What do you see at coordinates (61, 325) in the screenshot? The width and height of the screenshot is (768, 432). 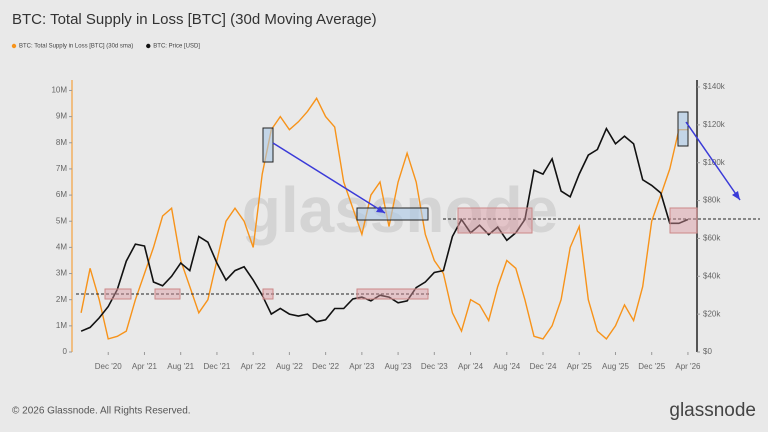 I see `y-tick-label: 1M` at bounding box center [61, 325].